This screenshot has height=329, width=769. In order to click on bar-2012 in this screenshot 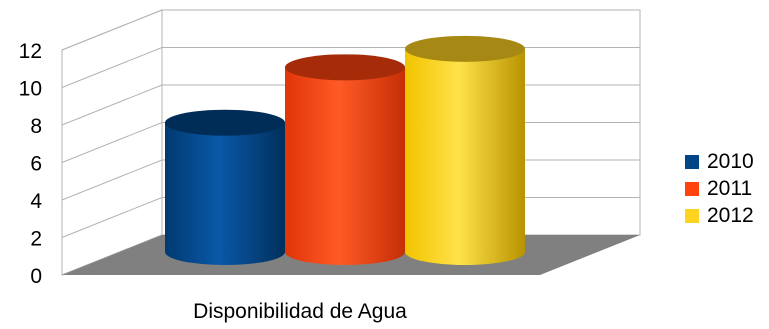, I will do `click(465, 150)`.